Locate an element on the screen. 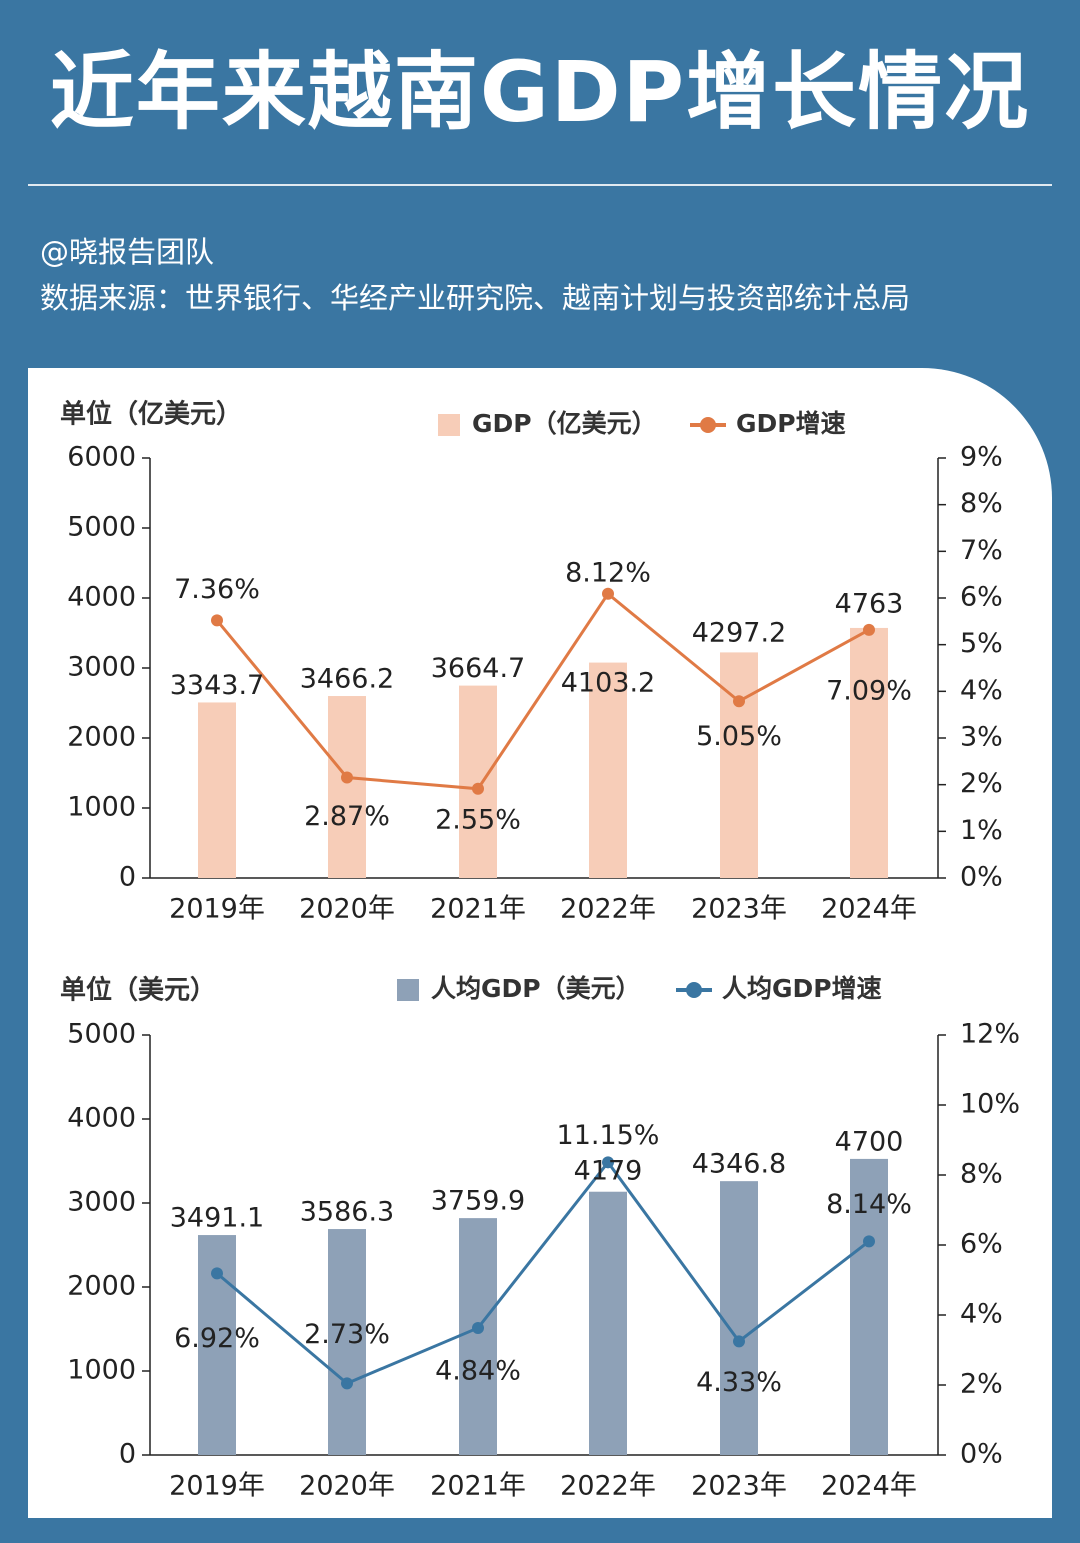  growth-value-label: 11.15% is located at coordinates (608, 1135).